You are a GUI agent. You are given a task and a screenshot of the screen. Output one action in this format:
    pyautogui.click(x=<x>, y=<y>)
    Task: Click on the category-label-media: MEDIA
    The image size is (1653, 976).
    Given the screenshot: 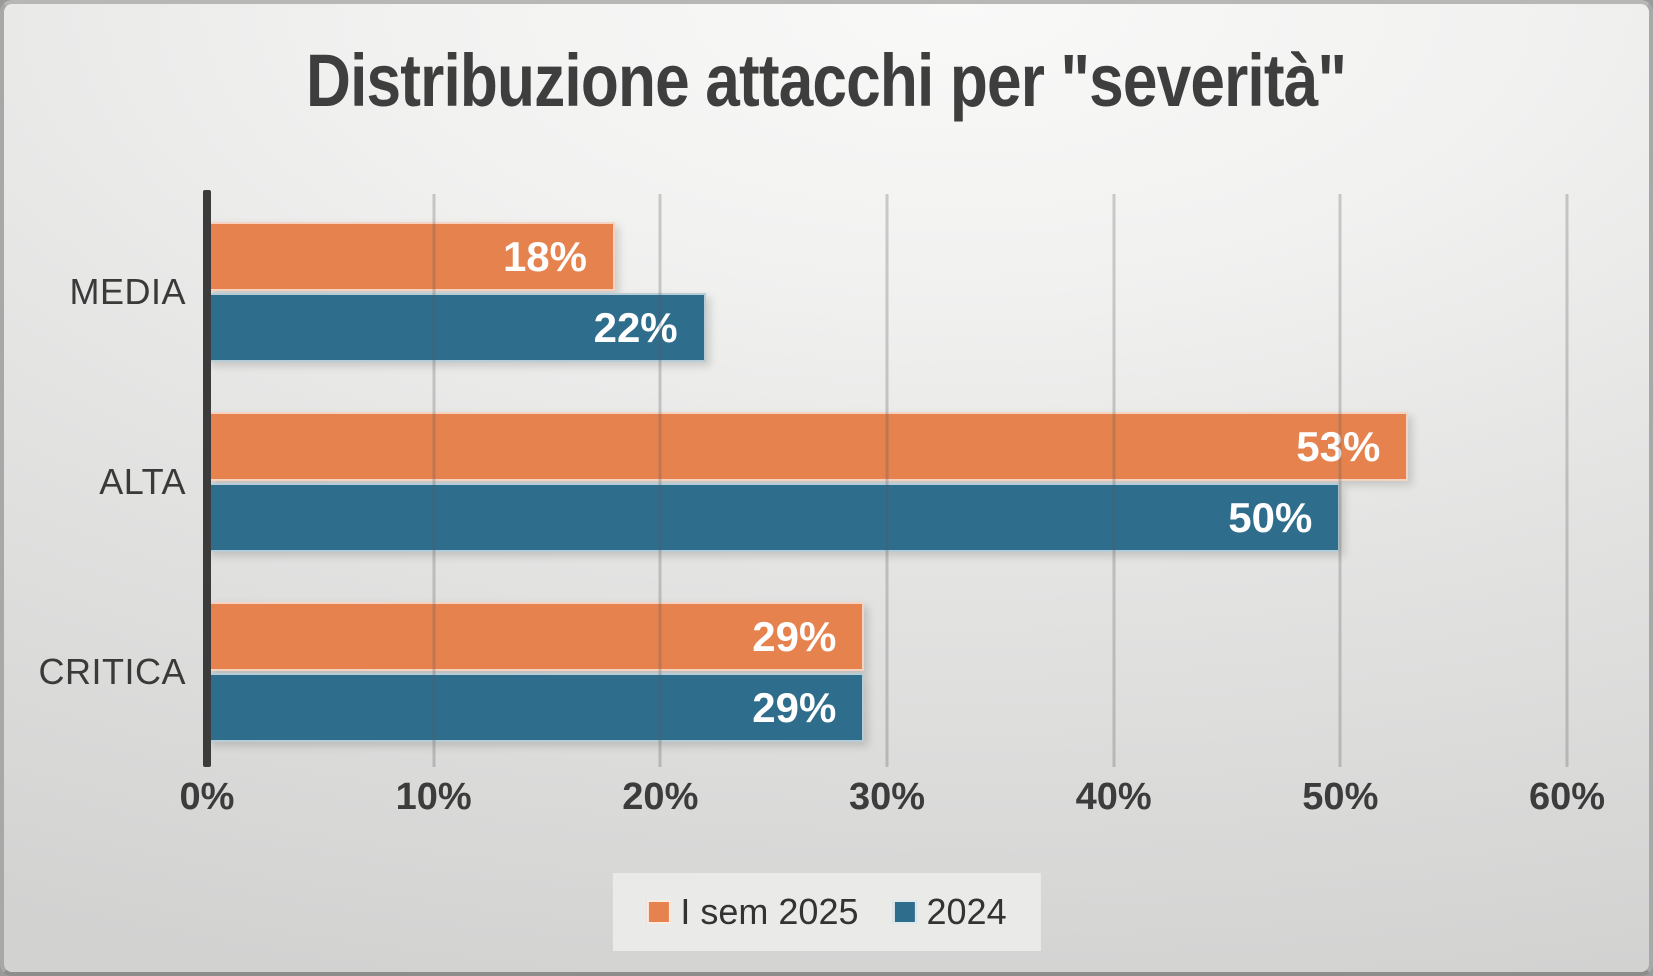 What is the action you would take?
    pyautogui.click(x=127, y=291)
    